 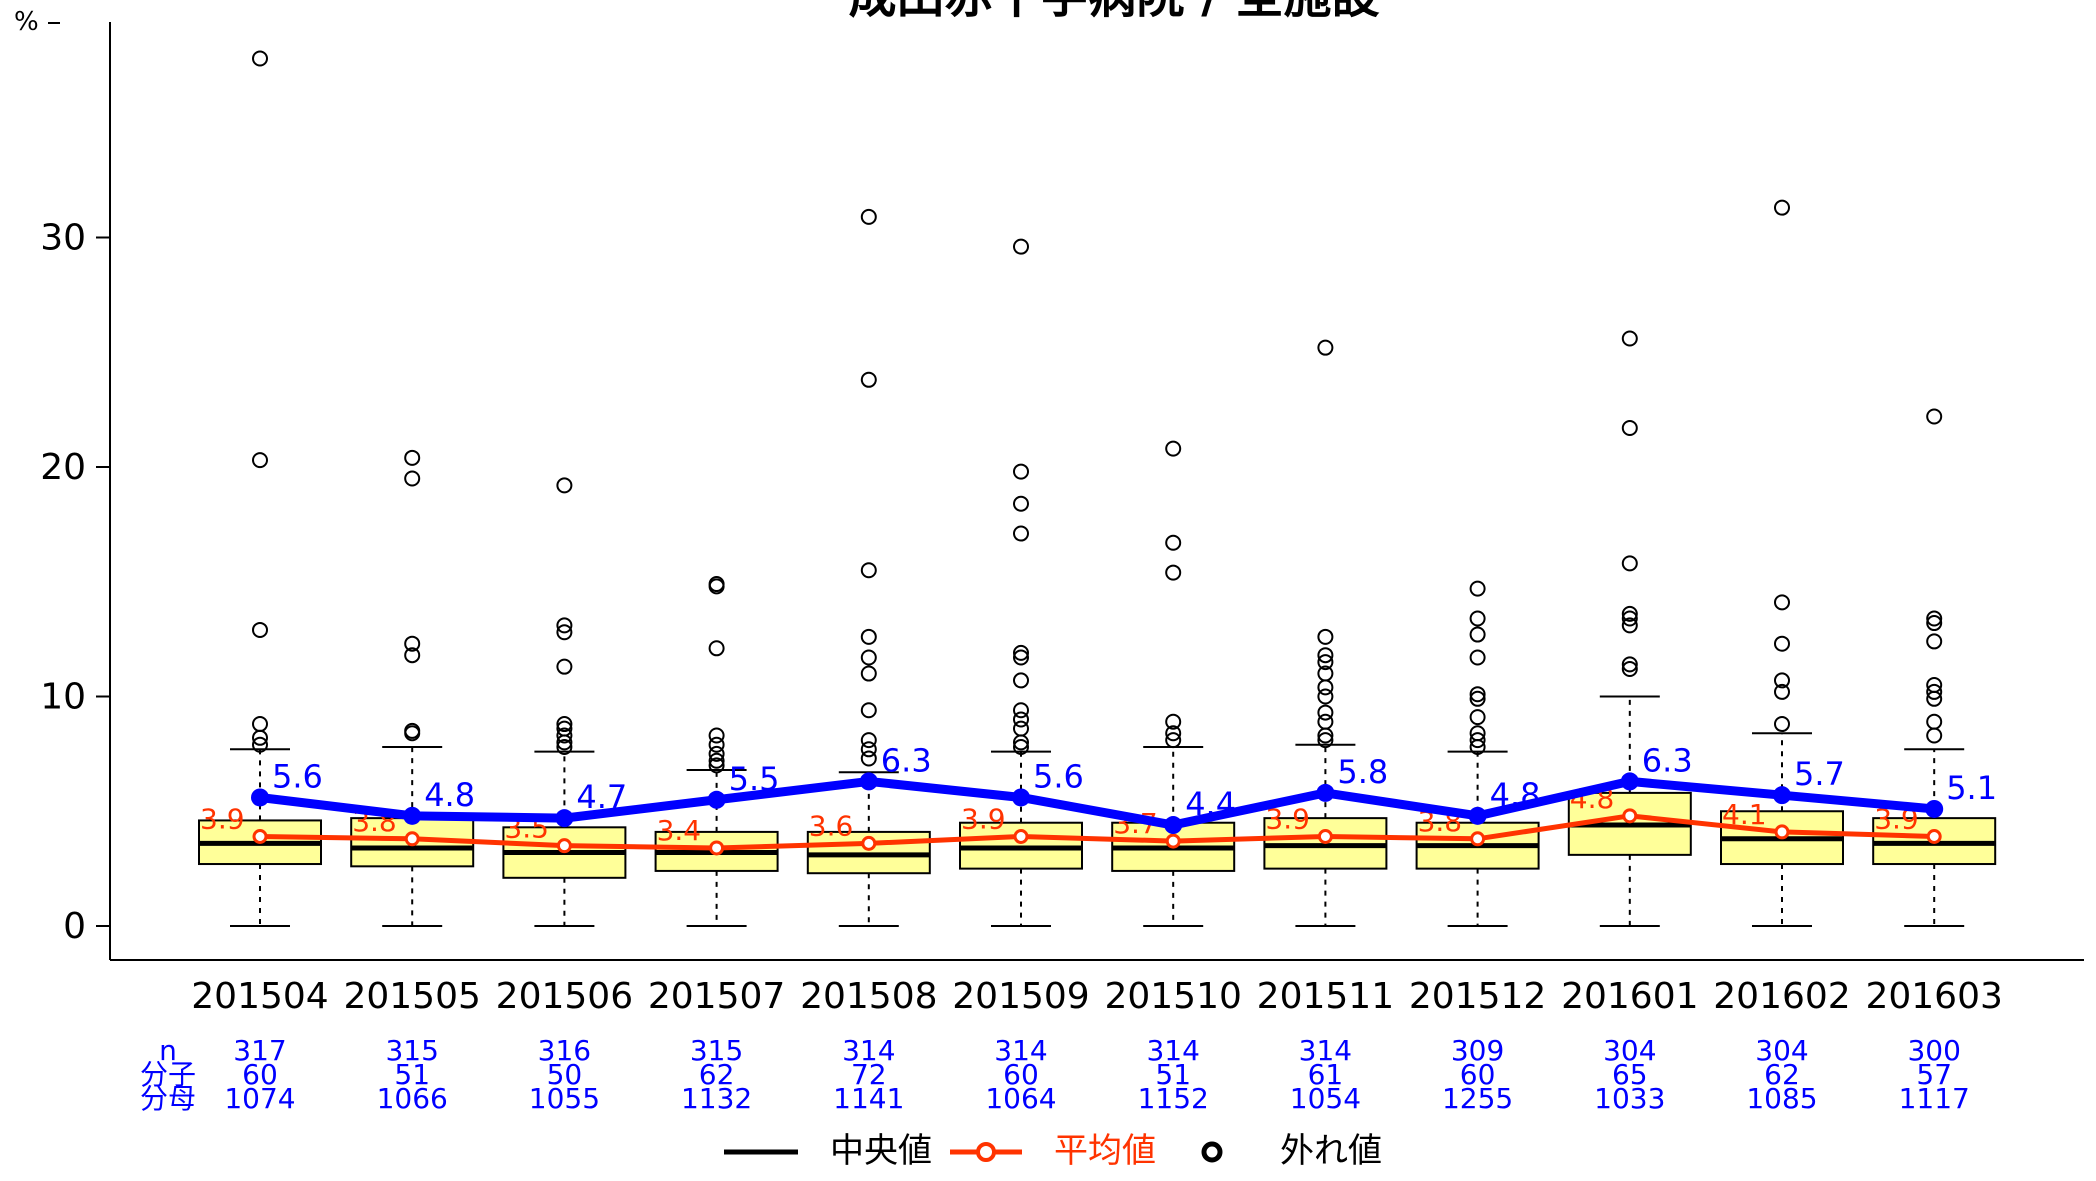 I want to click on facility-value-label: 4.7, so click(x=601, y=797).